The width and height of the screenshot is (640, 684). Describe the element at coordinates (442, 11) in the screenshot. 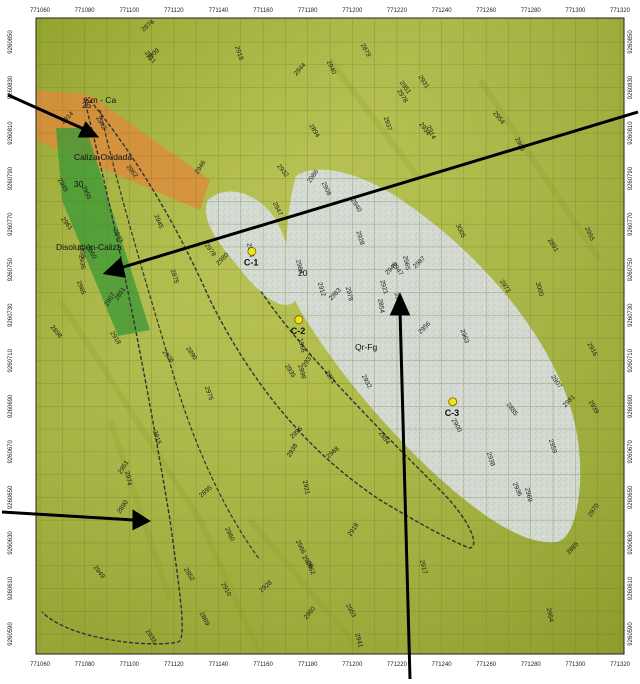

I see `x-tick-label: 771240` at that location.